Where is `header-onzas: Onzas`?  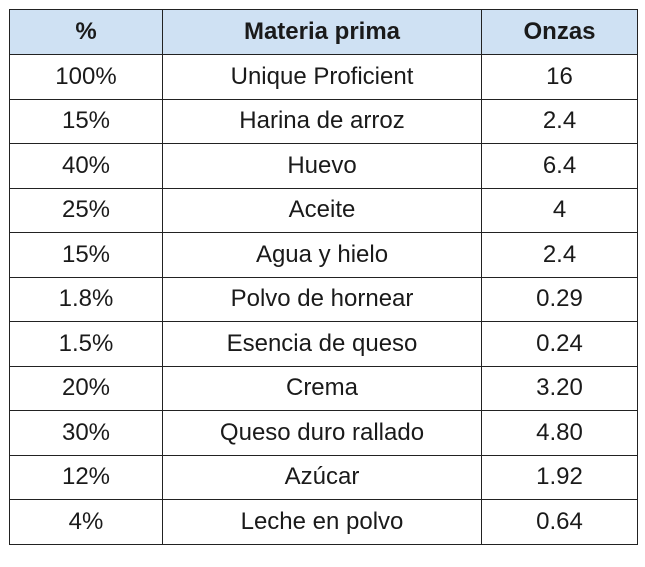 header-onzas: Onzas is located at coordinates (559, 32).